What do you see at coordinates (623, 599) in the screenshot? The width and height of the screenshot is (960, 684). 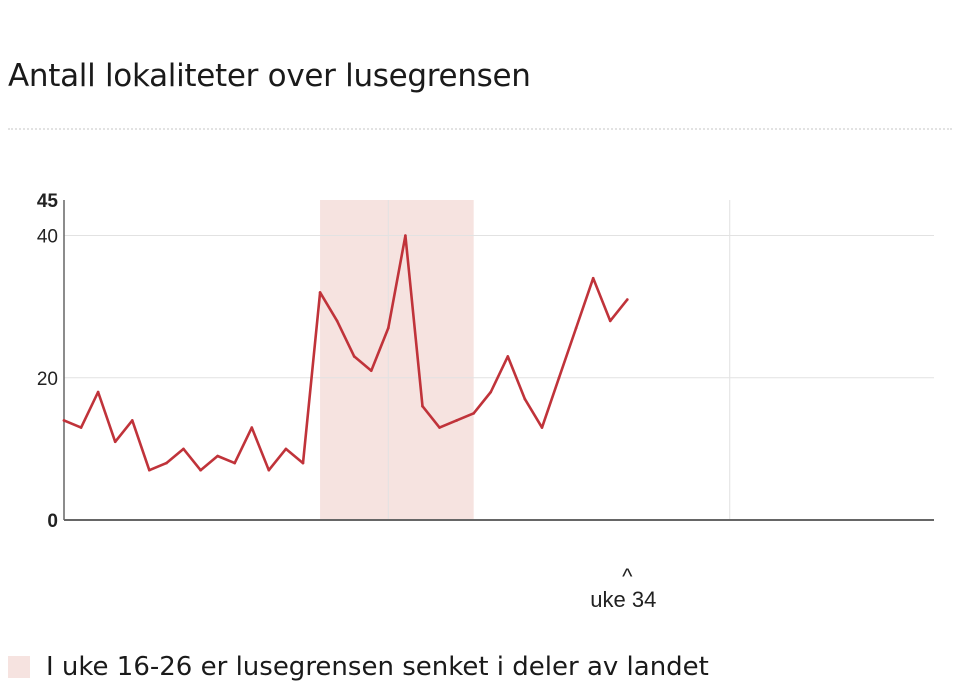 I see `annotation-label: uke 34` at bounding box center [623, 599].